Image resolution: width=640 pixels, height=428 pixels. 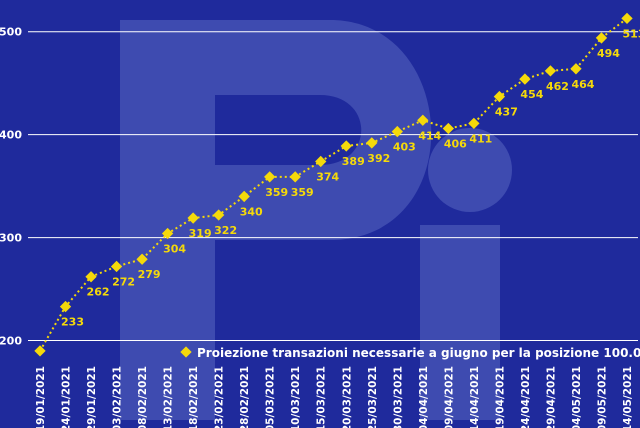 What do you see at coordinates (11, 238) in the screenshot?
I see `y-tick-300: 300` at bounding box center [11, 238].